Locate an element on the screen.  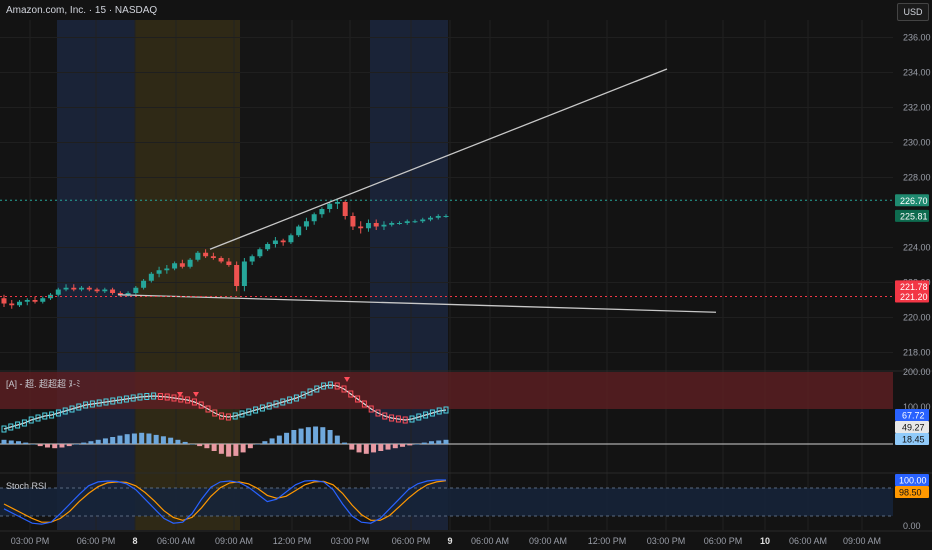
indicator-signal-line is located at coordinates (225, 407).